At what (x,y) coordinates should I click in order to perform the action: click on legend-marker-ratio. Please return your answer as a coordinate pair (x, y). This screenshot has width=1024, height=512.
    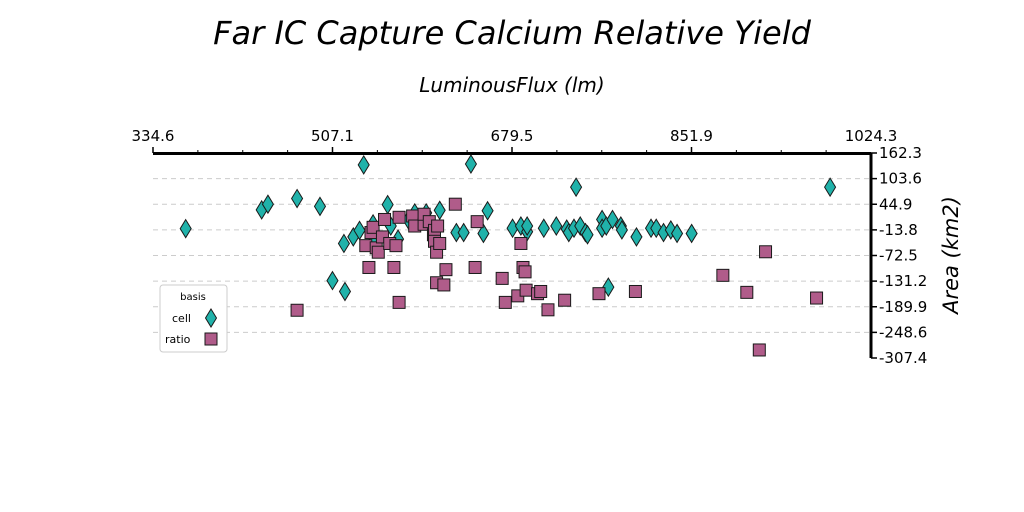
    Looking at the image, I should click on (211, 339).